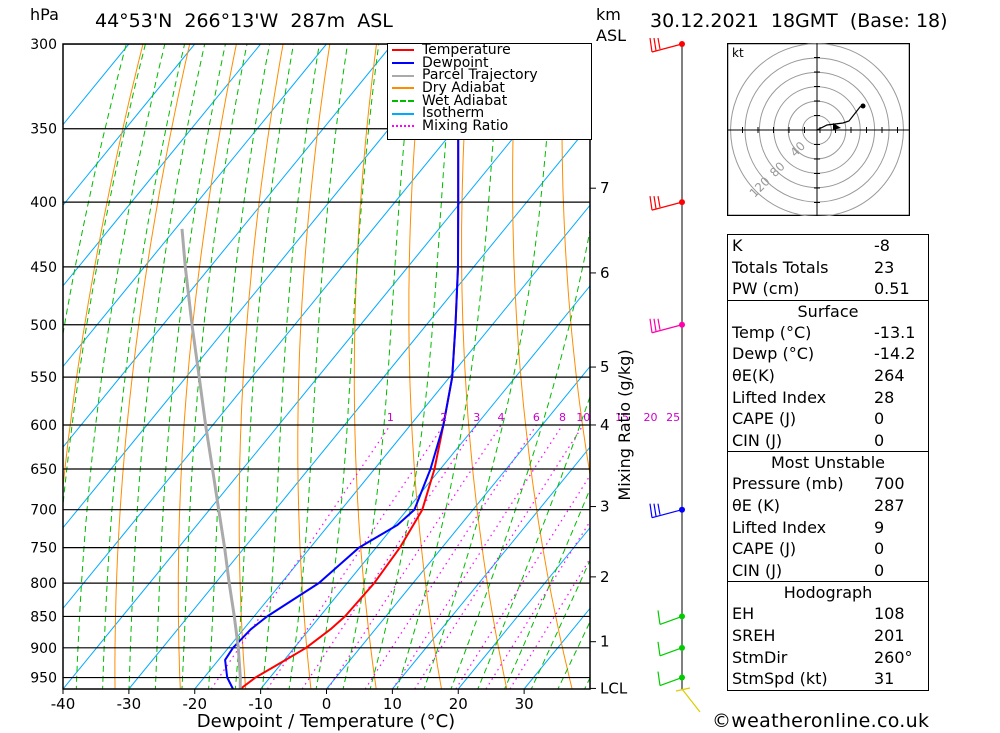  Describe the element at coordinates (443, 417) in the screenshot. I see `mixing-ratio-label: 2` at that location.